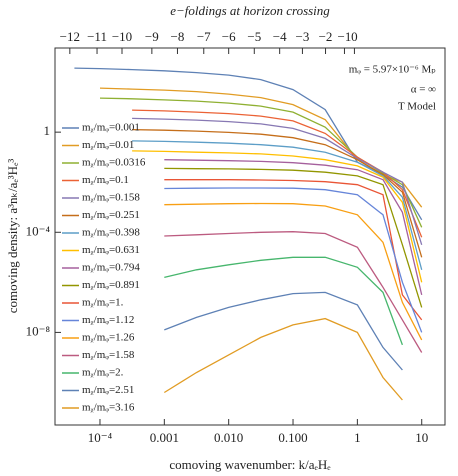 The image size is (458, 476). I want to click on y-tick-label: 10⁻⁴, so click(38, 230).